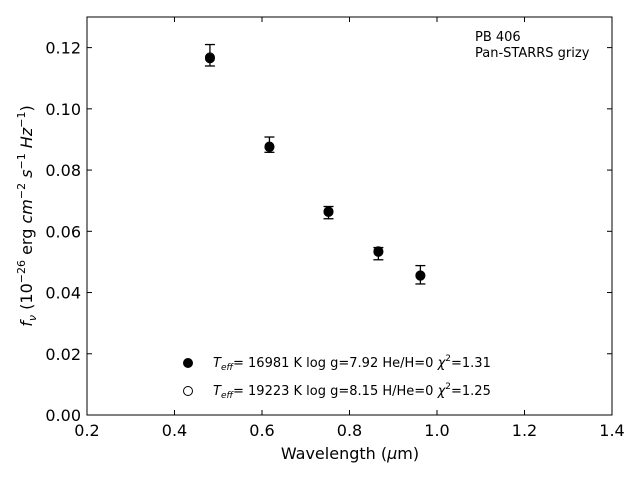 This screenshot has height=480, width=640. I want to click on x-tick-label: 1.4, so click(611, 430).